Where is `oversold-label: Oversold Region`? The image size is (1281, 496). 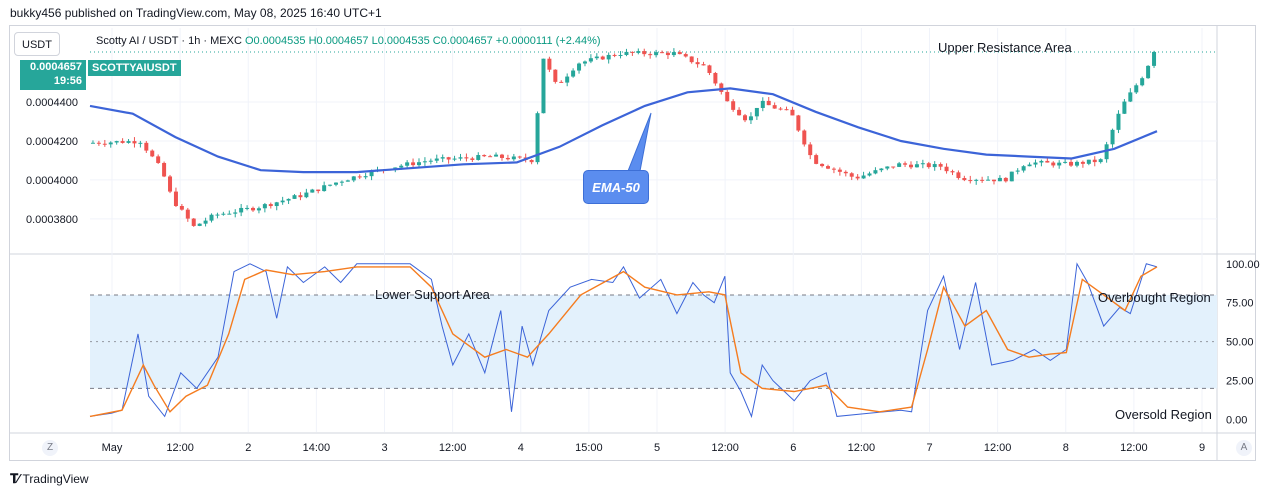
oversold-label: Oversold Region is located at coordinates (1163, 414).